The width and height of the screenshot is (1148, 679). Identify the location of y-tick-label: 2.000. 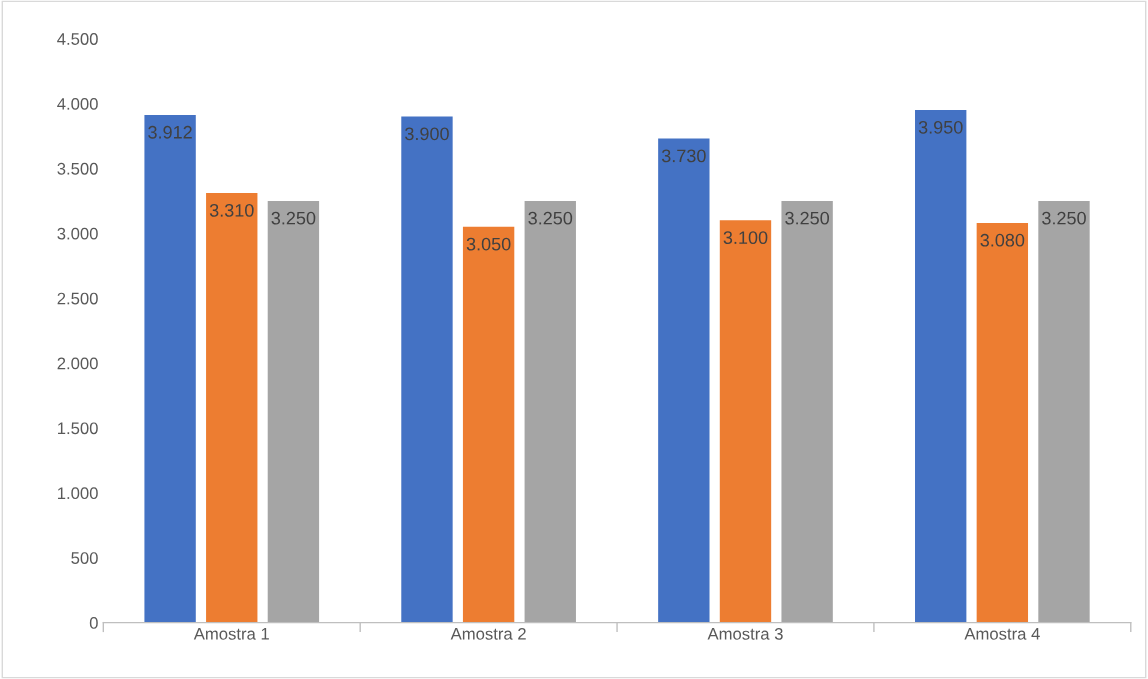
(77, 363).